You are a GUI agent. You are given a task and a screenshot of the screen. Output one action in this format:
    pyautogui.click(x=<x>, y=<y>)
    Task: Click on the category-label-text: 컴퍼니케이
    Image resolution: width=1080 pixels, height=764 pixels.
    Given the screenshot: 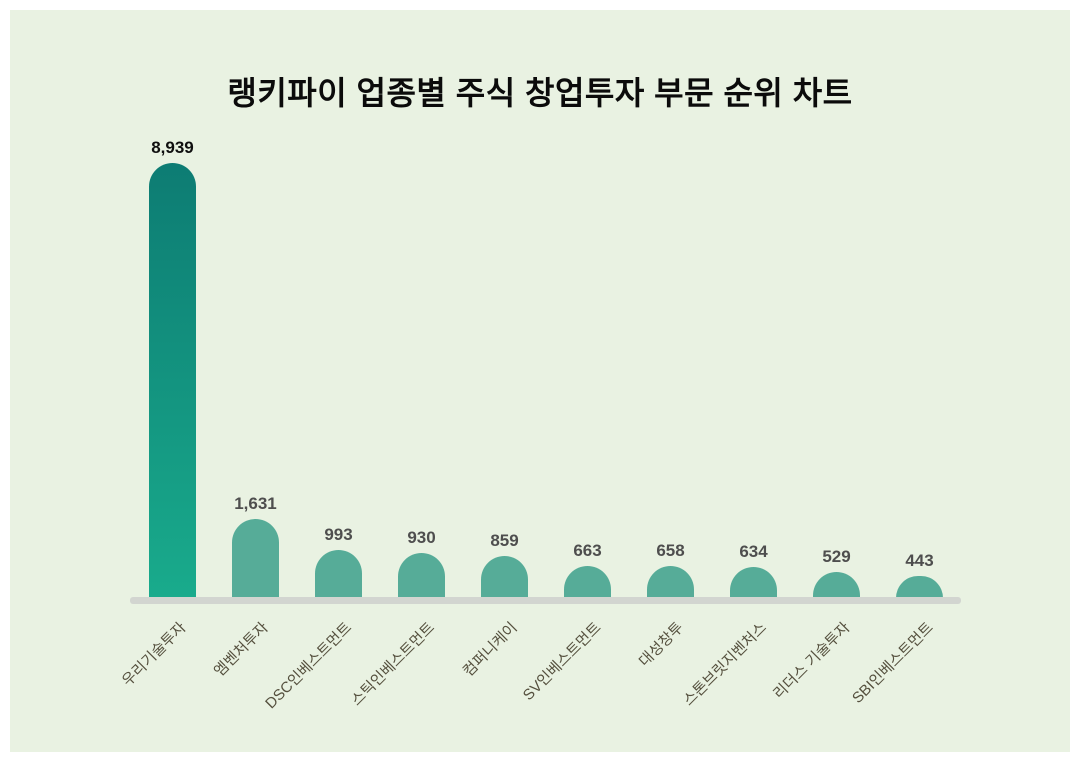 What is the action you would take?
    pyautogui.click(x=491, y=650)
    